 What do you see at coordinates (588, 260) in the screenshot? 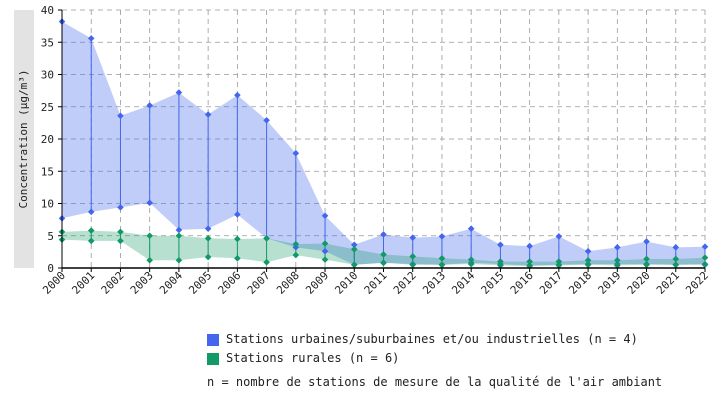
I see `point-series-1-max-2018` at bounding box center [588, 260].